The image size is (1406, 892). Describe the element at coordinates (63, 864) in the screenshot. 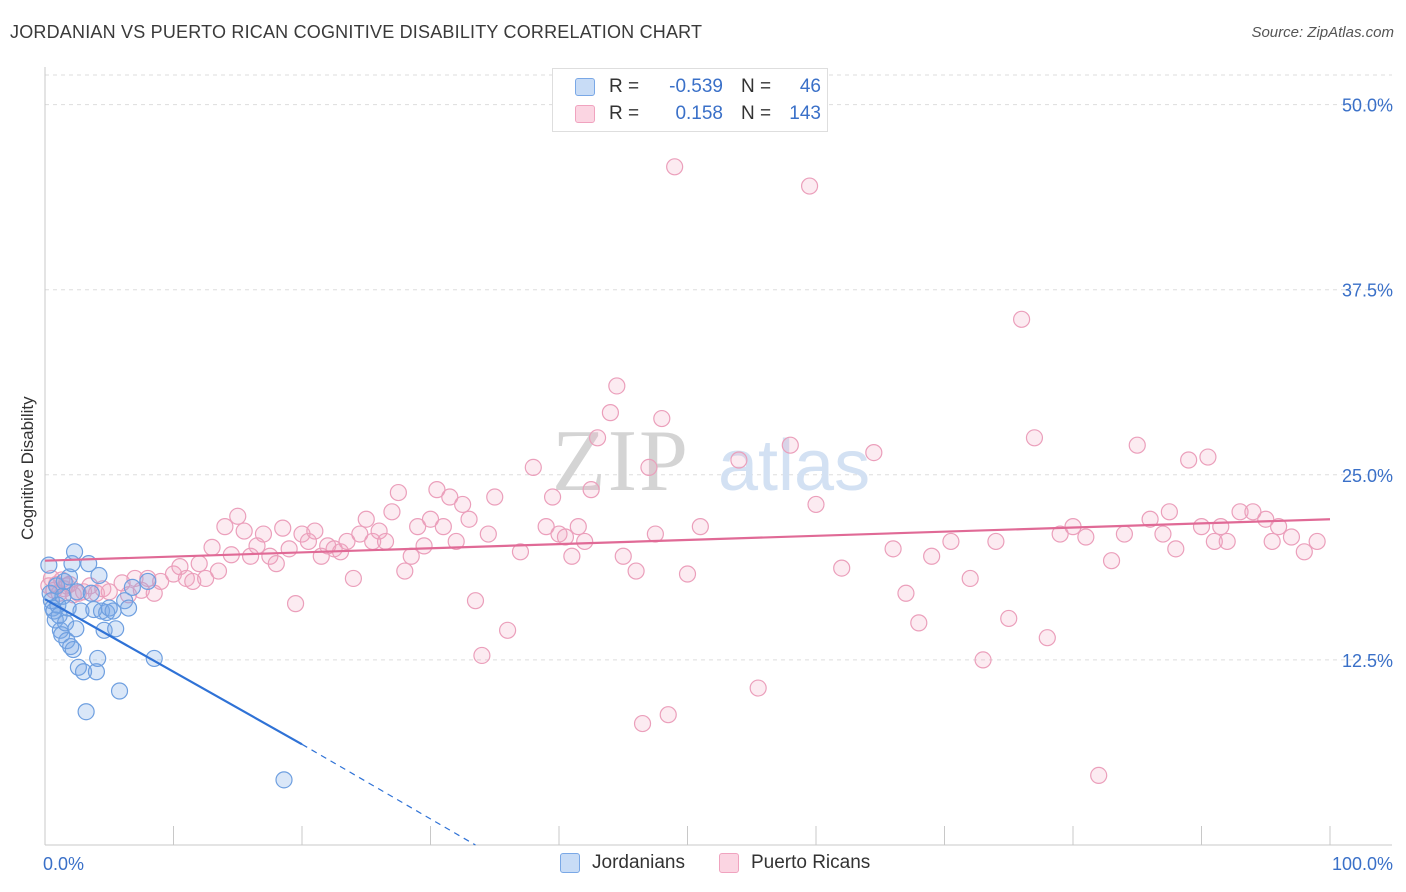

I see `x-tick-label: 0.0%` at that location.